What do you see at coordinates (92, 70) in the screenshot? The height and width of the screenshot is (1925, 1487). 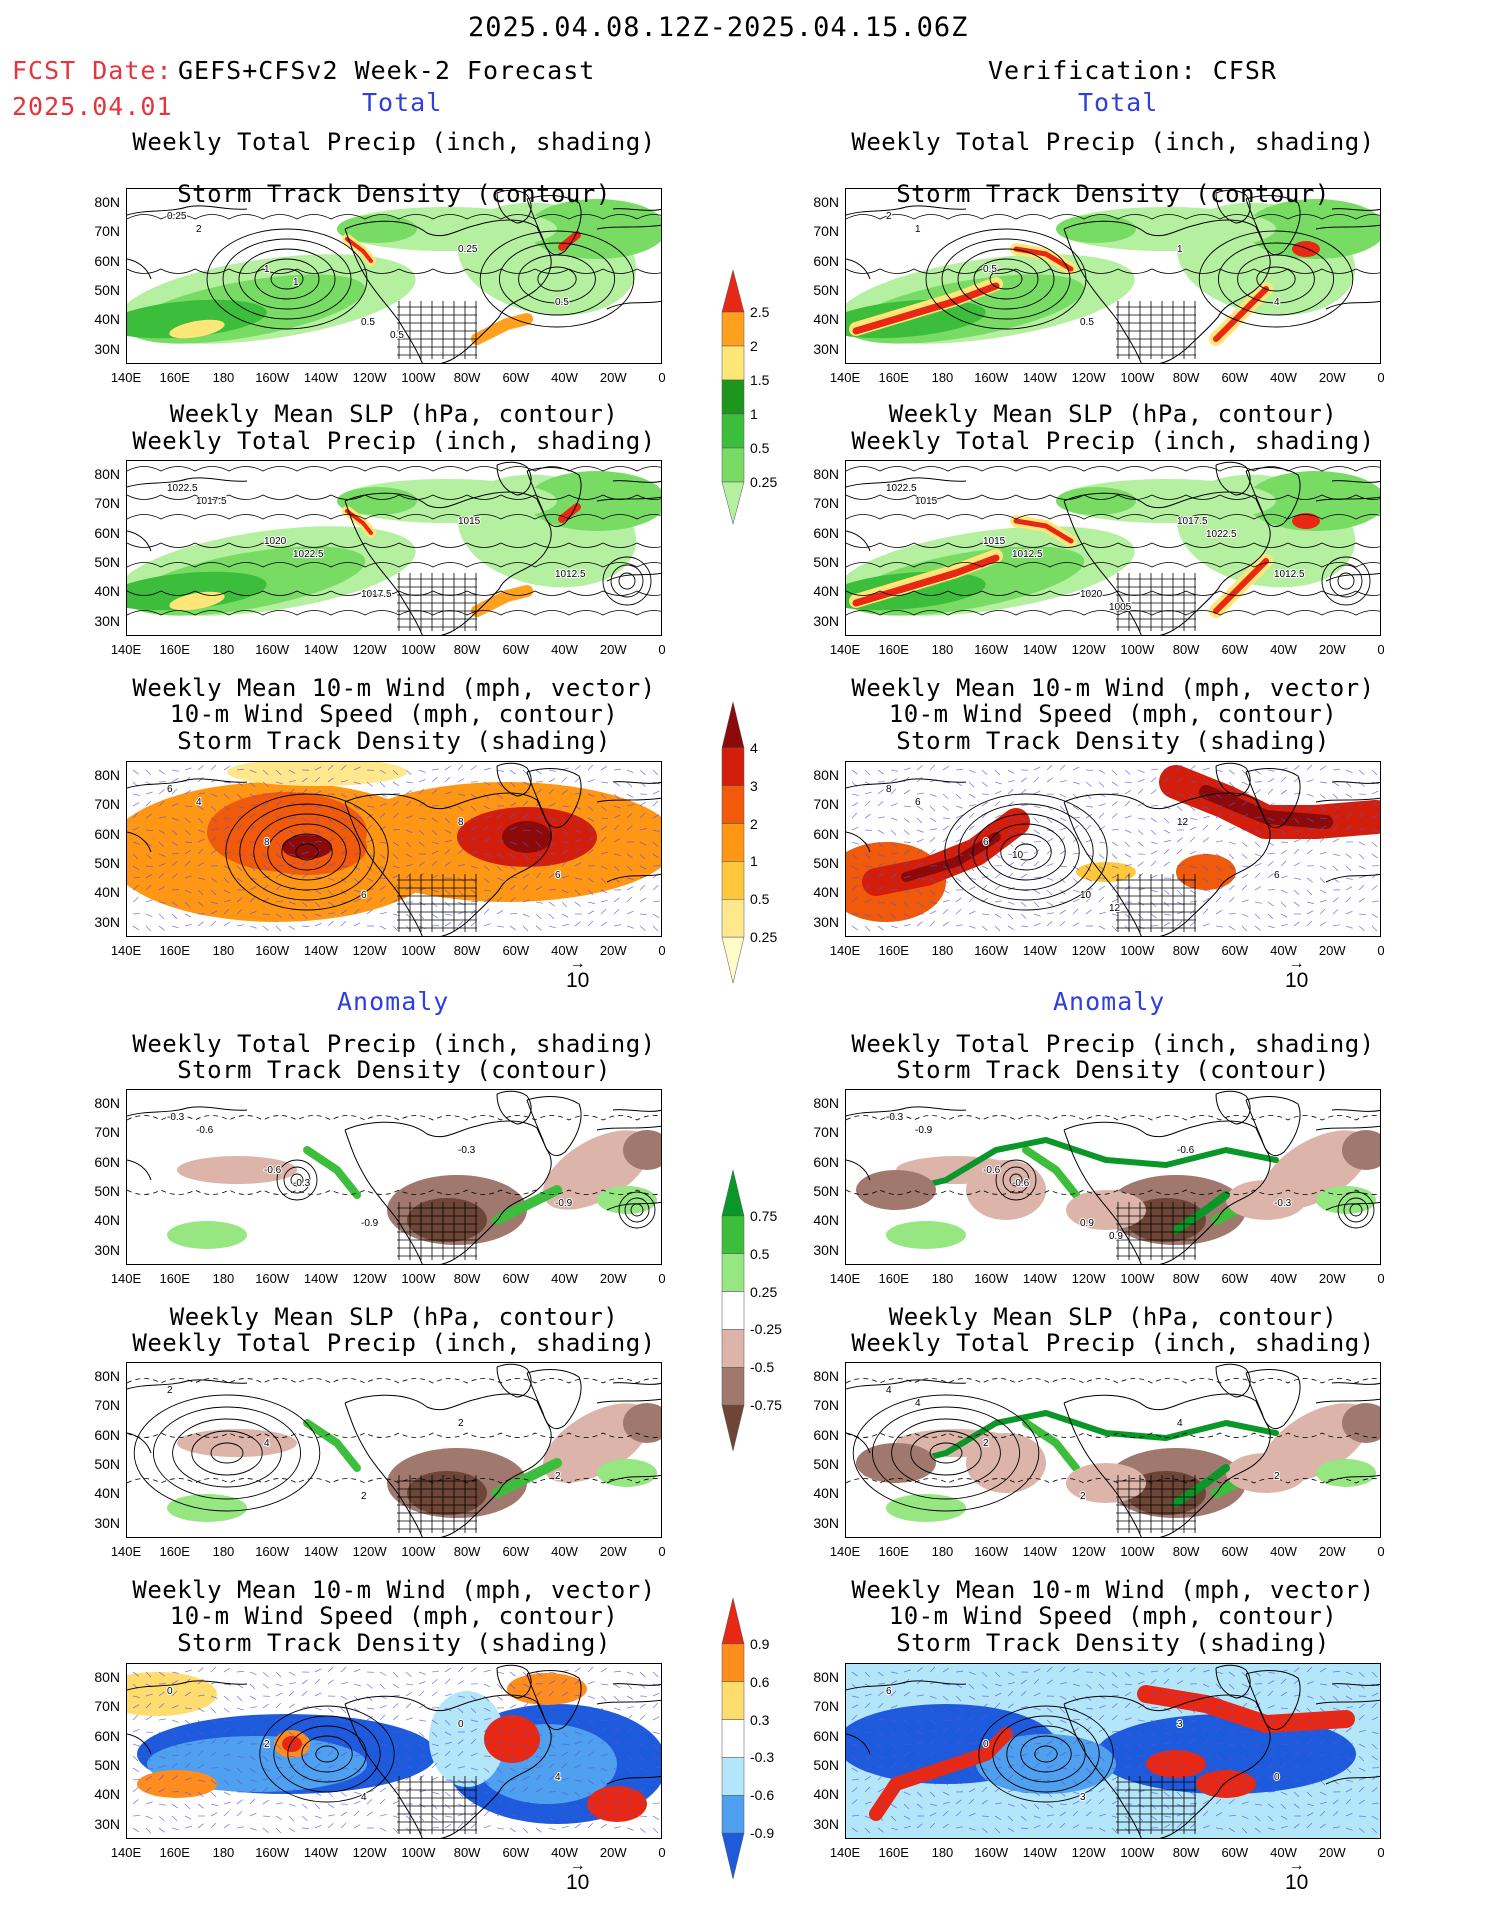 I see `fcst-date-label: FCST Date:` at bounding box center [92, 70].